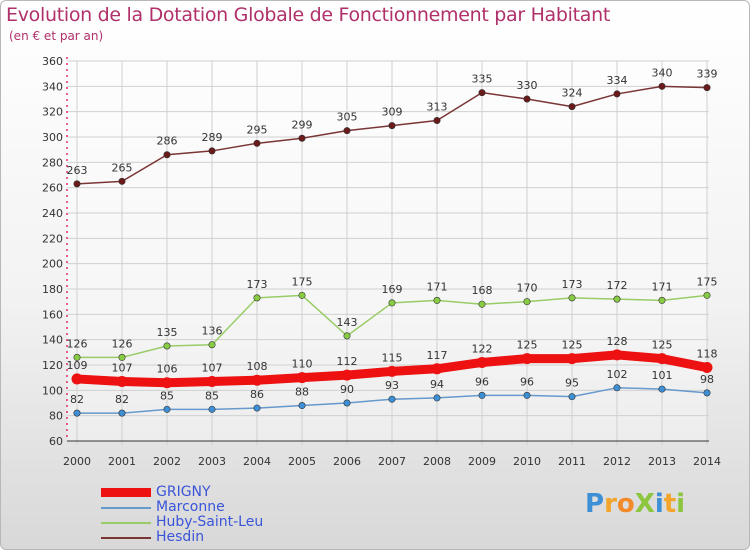  Describe the element at coordinates (182, 522) in the screenshot. I see `legend-item: Huby-Saint-Leu` at that location.